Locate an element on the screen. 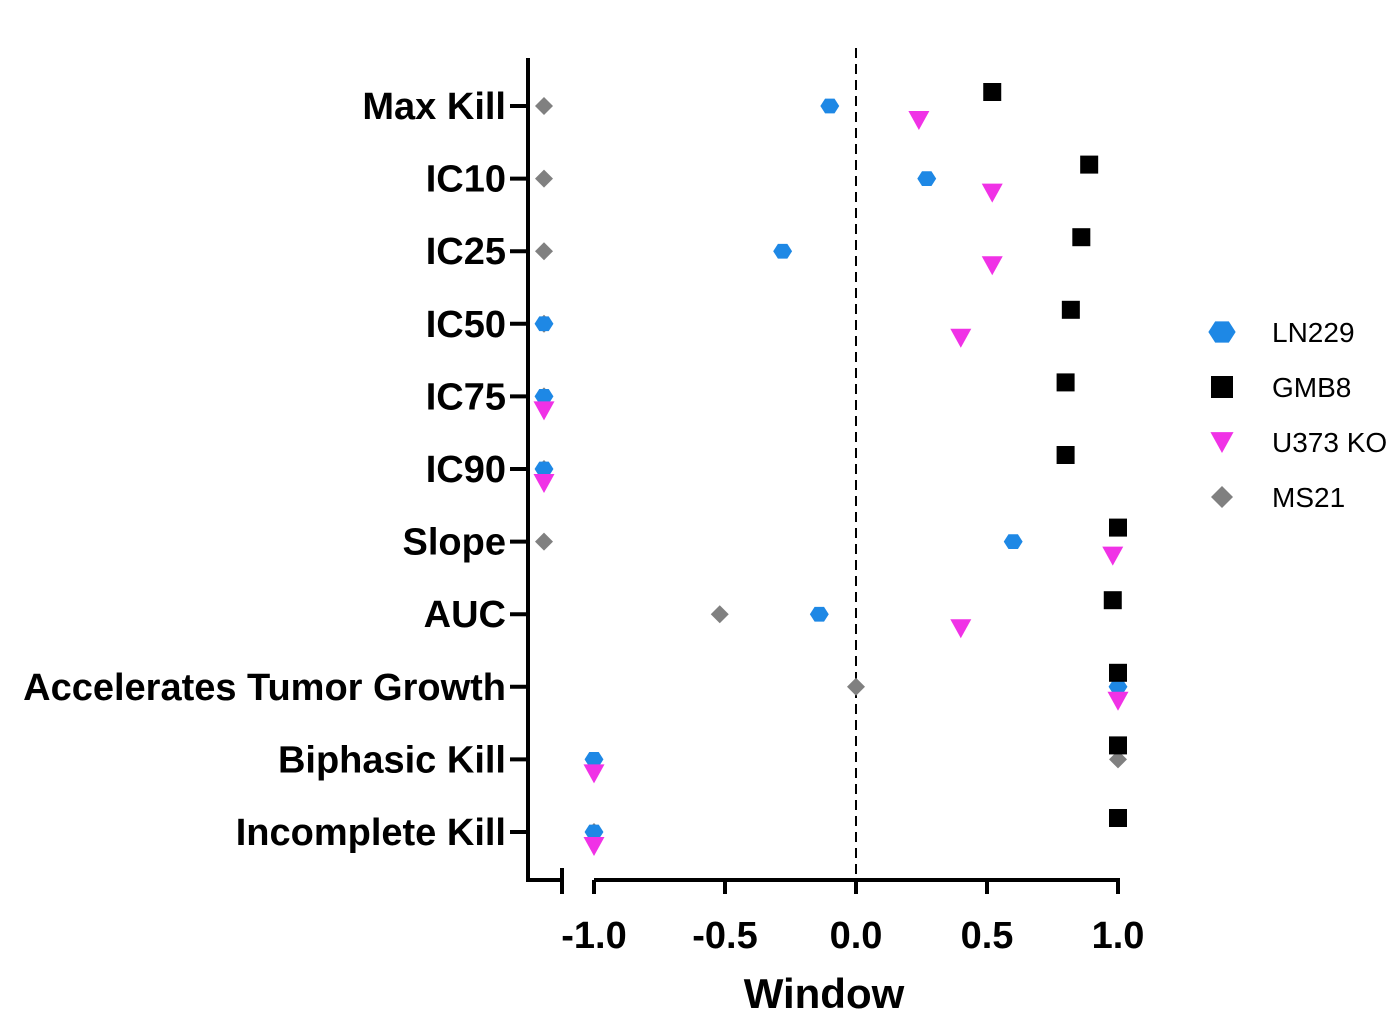 The width and height of the screenshot is (1391, 1020). legend-ms21-label: MS21 is located at coordinates (1308, 497).